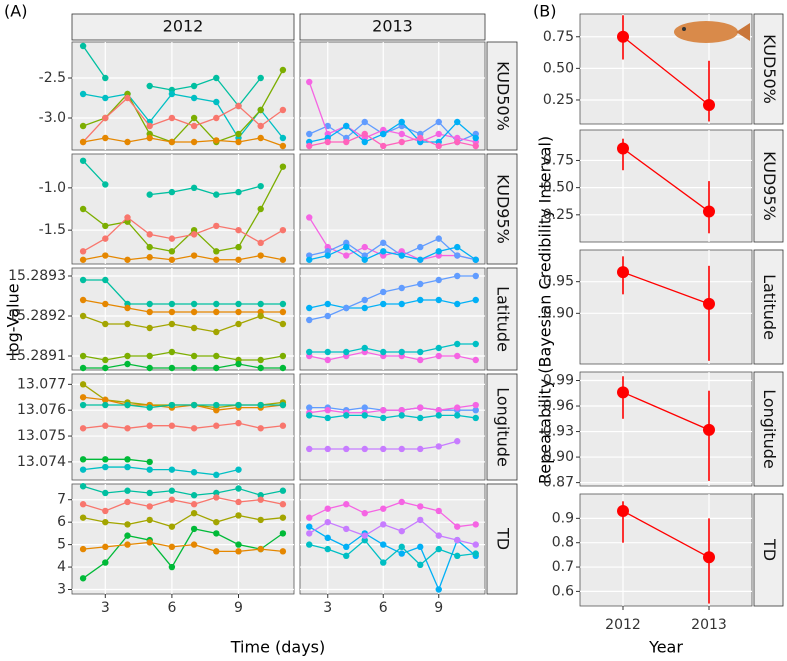  Describe the element at coordinates (503, 427) in the screenshot. I see `facet-strip-label: Longitude` at that location.